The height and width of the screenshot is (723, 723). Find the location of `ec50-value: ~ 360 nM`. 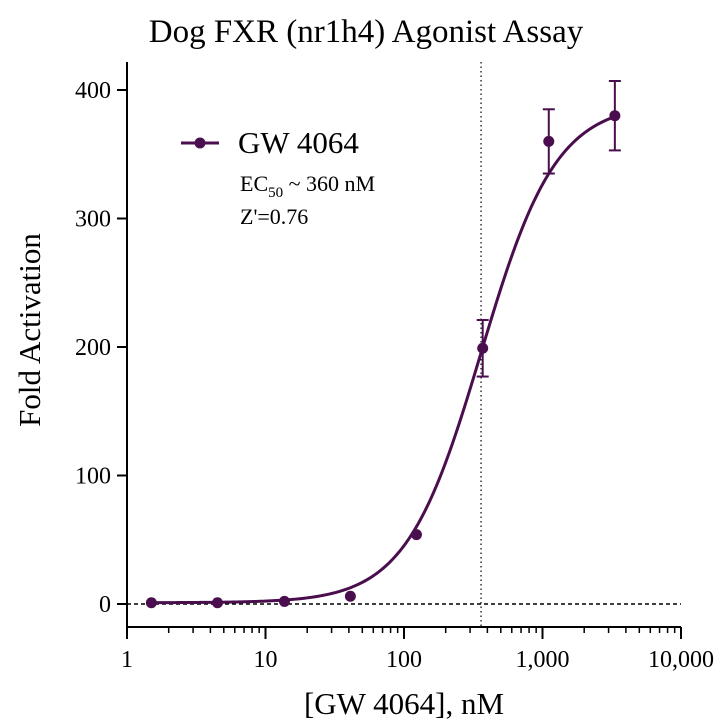

ec50-value: ~ 360 nM is located at coordinates (329, 183).